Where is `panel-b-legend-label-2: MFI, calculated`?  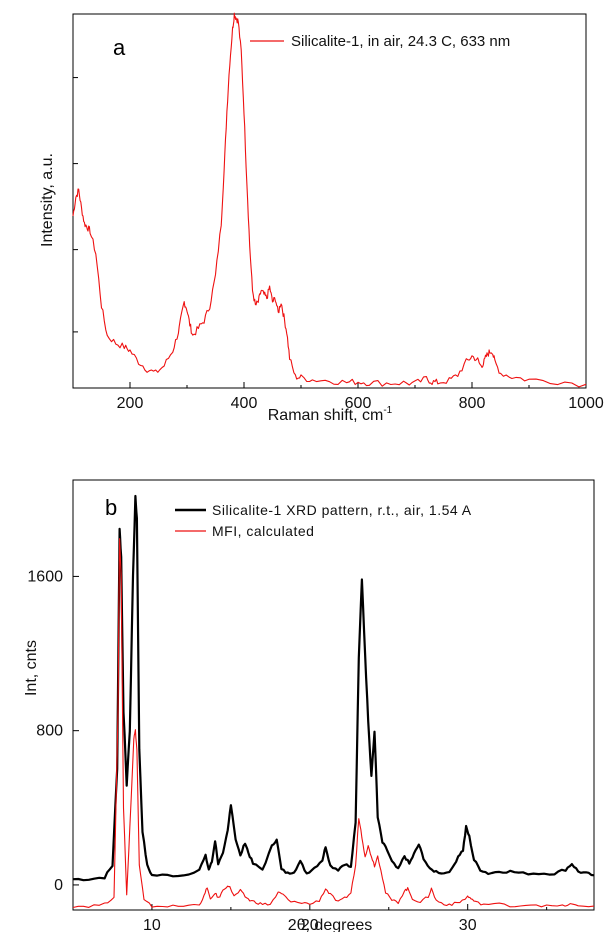
panel-b-legend-label-2: MFI, calculated is located at coordinates (263, 531).